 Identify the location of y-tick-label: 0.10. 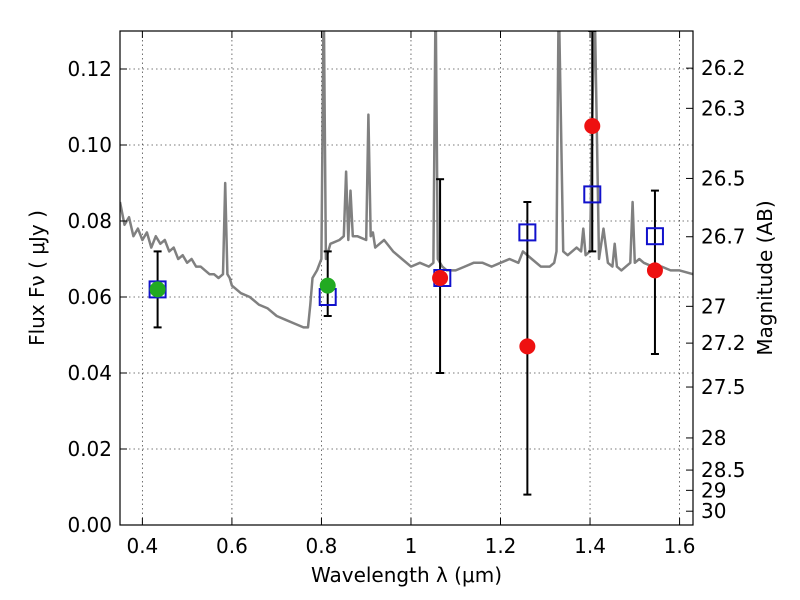
(89, 145).